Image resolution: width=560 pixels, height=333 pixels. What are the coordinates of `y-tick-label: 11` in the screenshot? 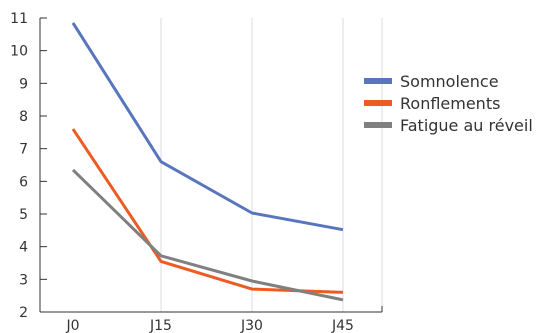 It's located at (19, 19).